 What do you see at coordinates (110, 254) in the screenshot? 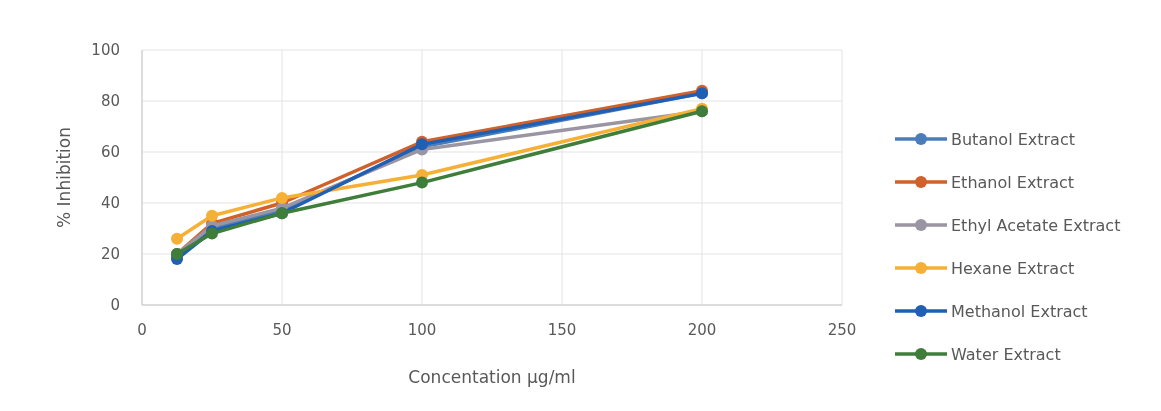
I see `y-tick-label: 20` at bounding box center [110, 254].